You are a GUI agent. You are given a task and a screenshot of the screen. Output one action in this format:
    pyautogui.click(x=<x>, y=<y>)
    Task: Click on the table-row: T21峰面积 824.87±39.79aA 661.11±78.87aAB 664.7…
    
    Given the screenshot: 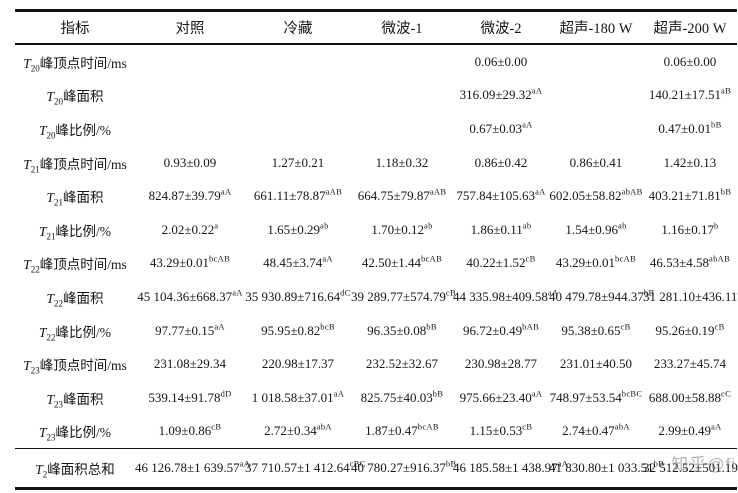 What is the action you would take?
    pyautogui.click(x=376, y=196)
    